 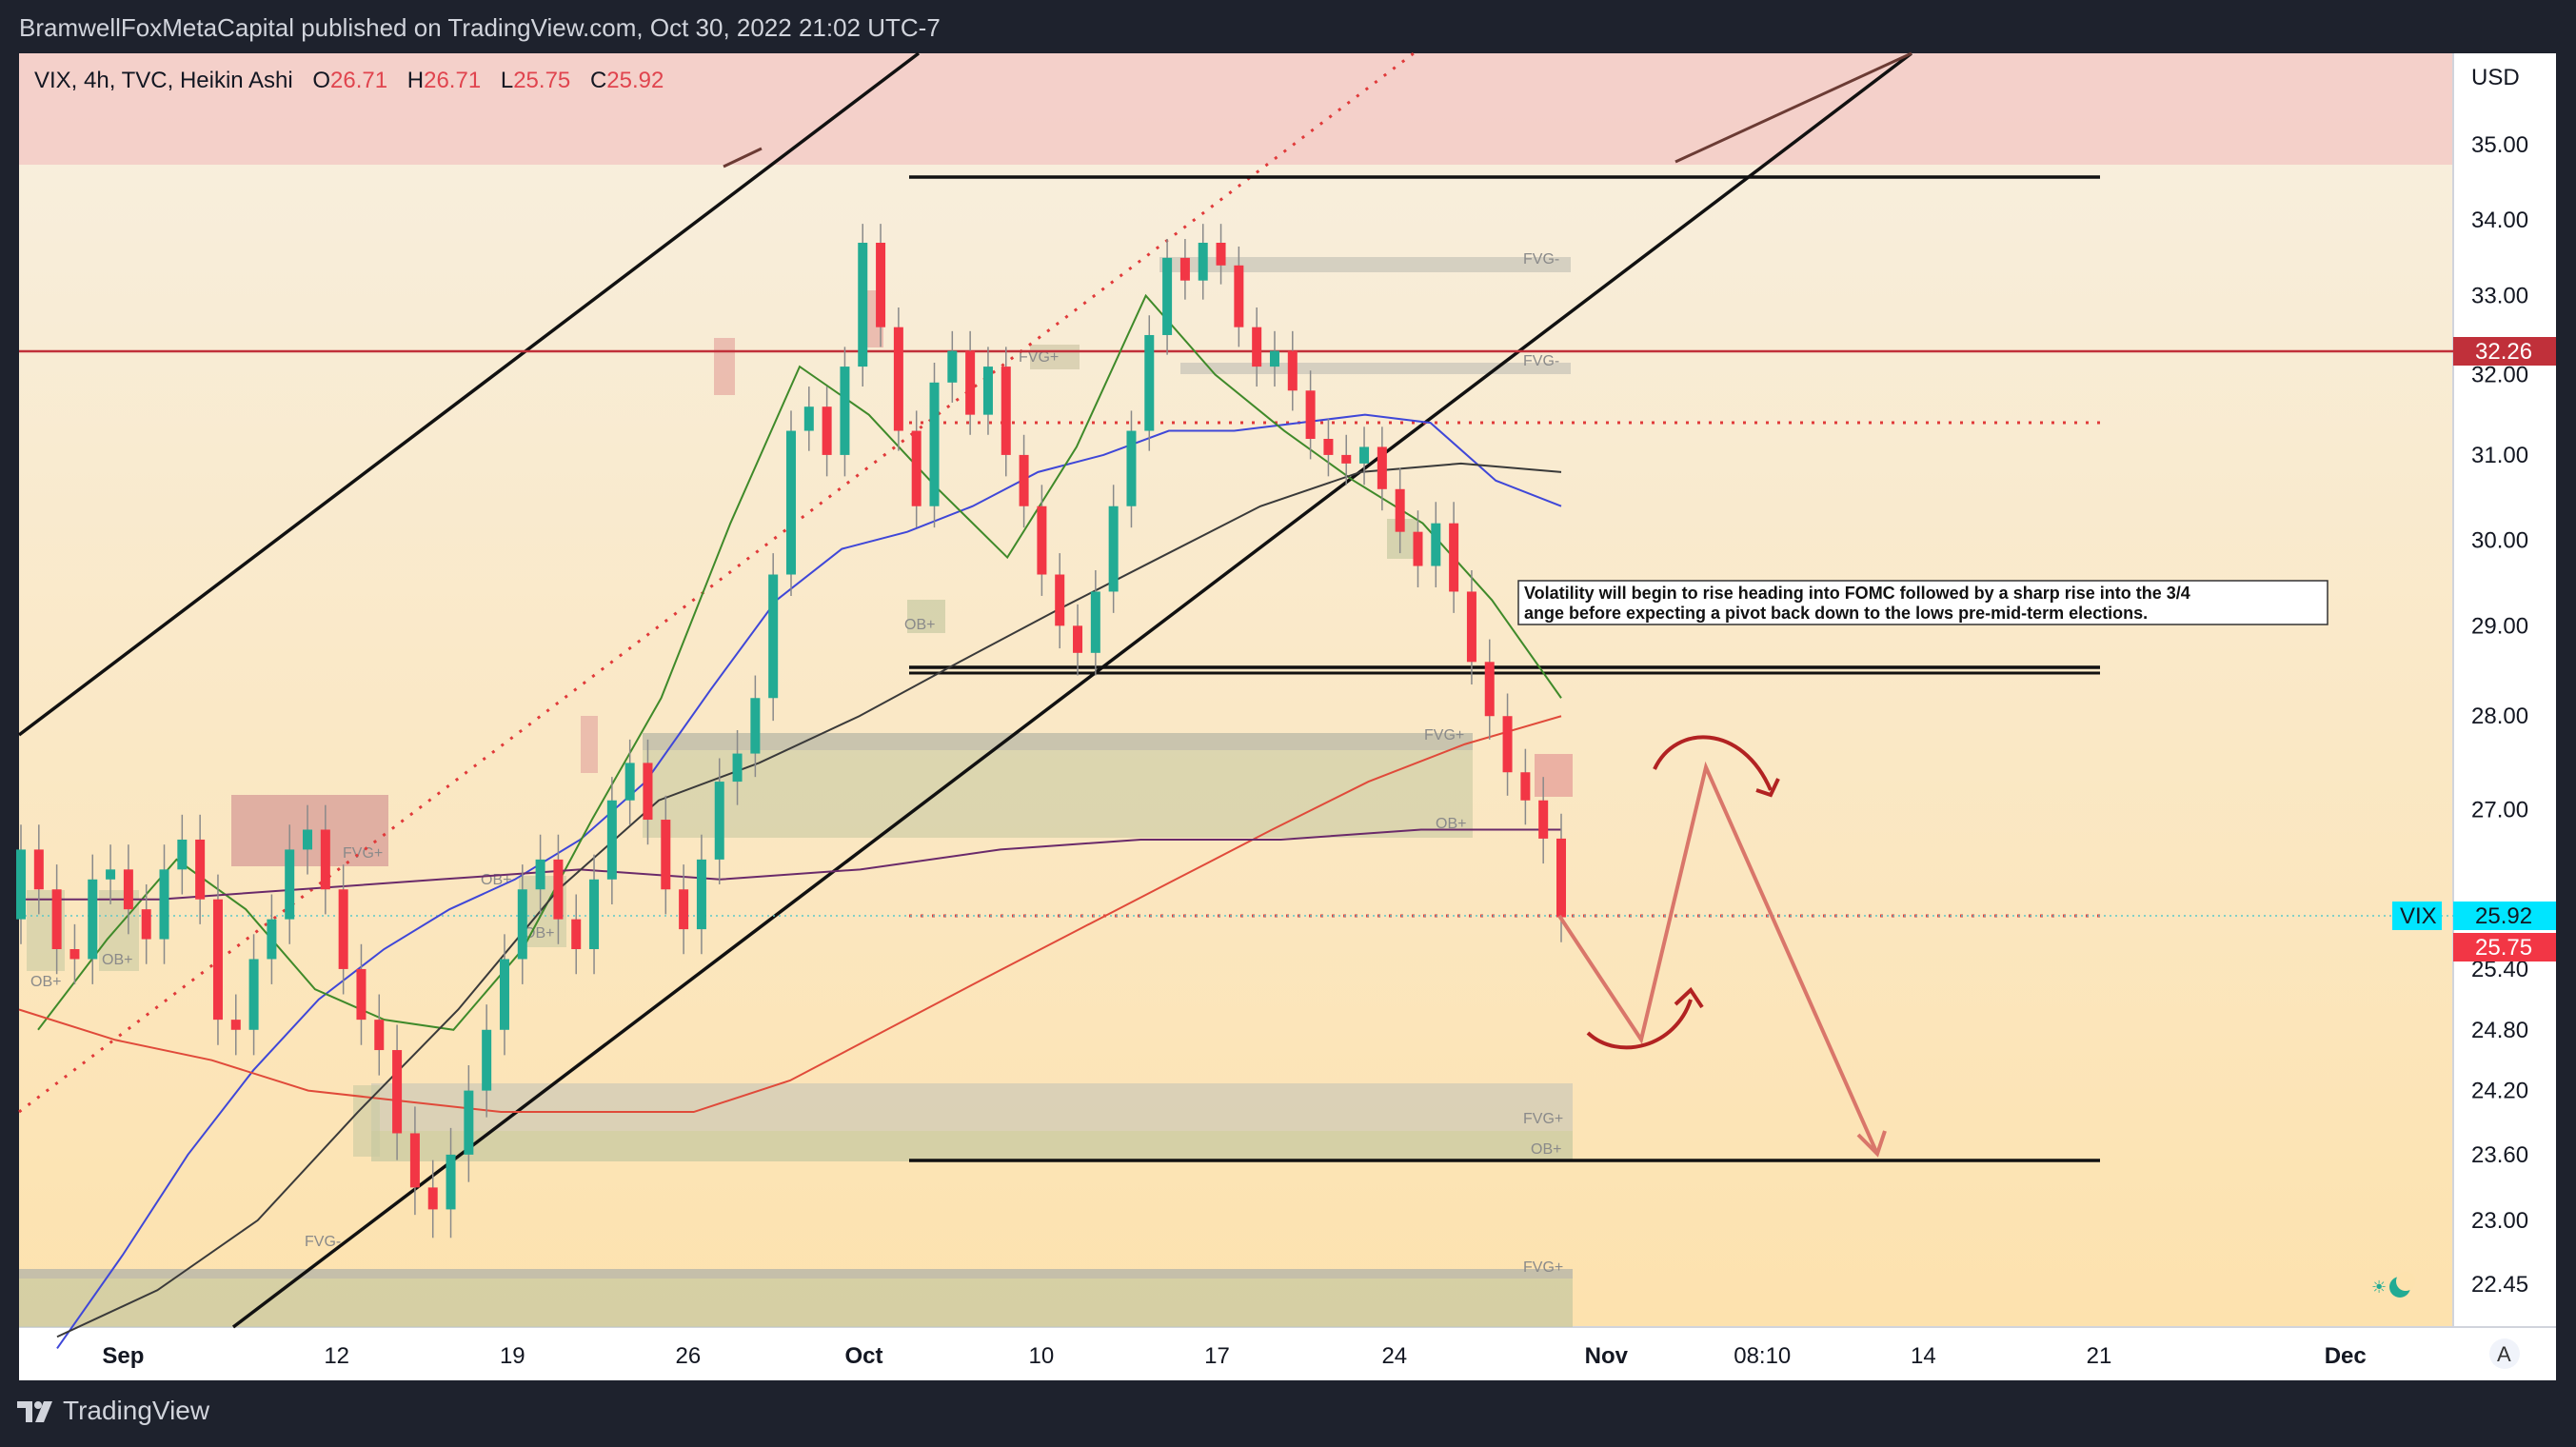 I want to click on price-label-vix-name: VIX, so click(x=2418, y=916).